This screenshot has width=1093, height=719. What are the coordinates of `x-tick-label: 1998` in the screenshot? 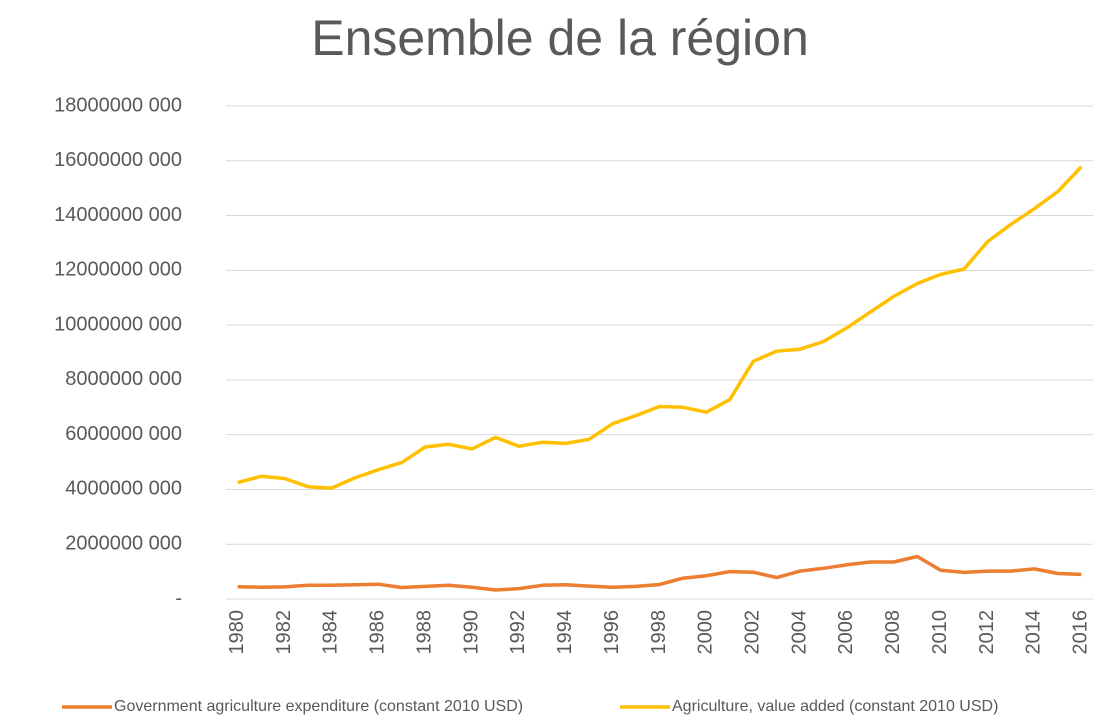 It's located at (659, 632).